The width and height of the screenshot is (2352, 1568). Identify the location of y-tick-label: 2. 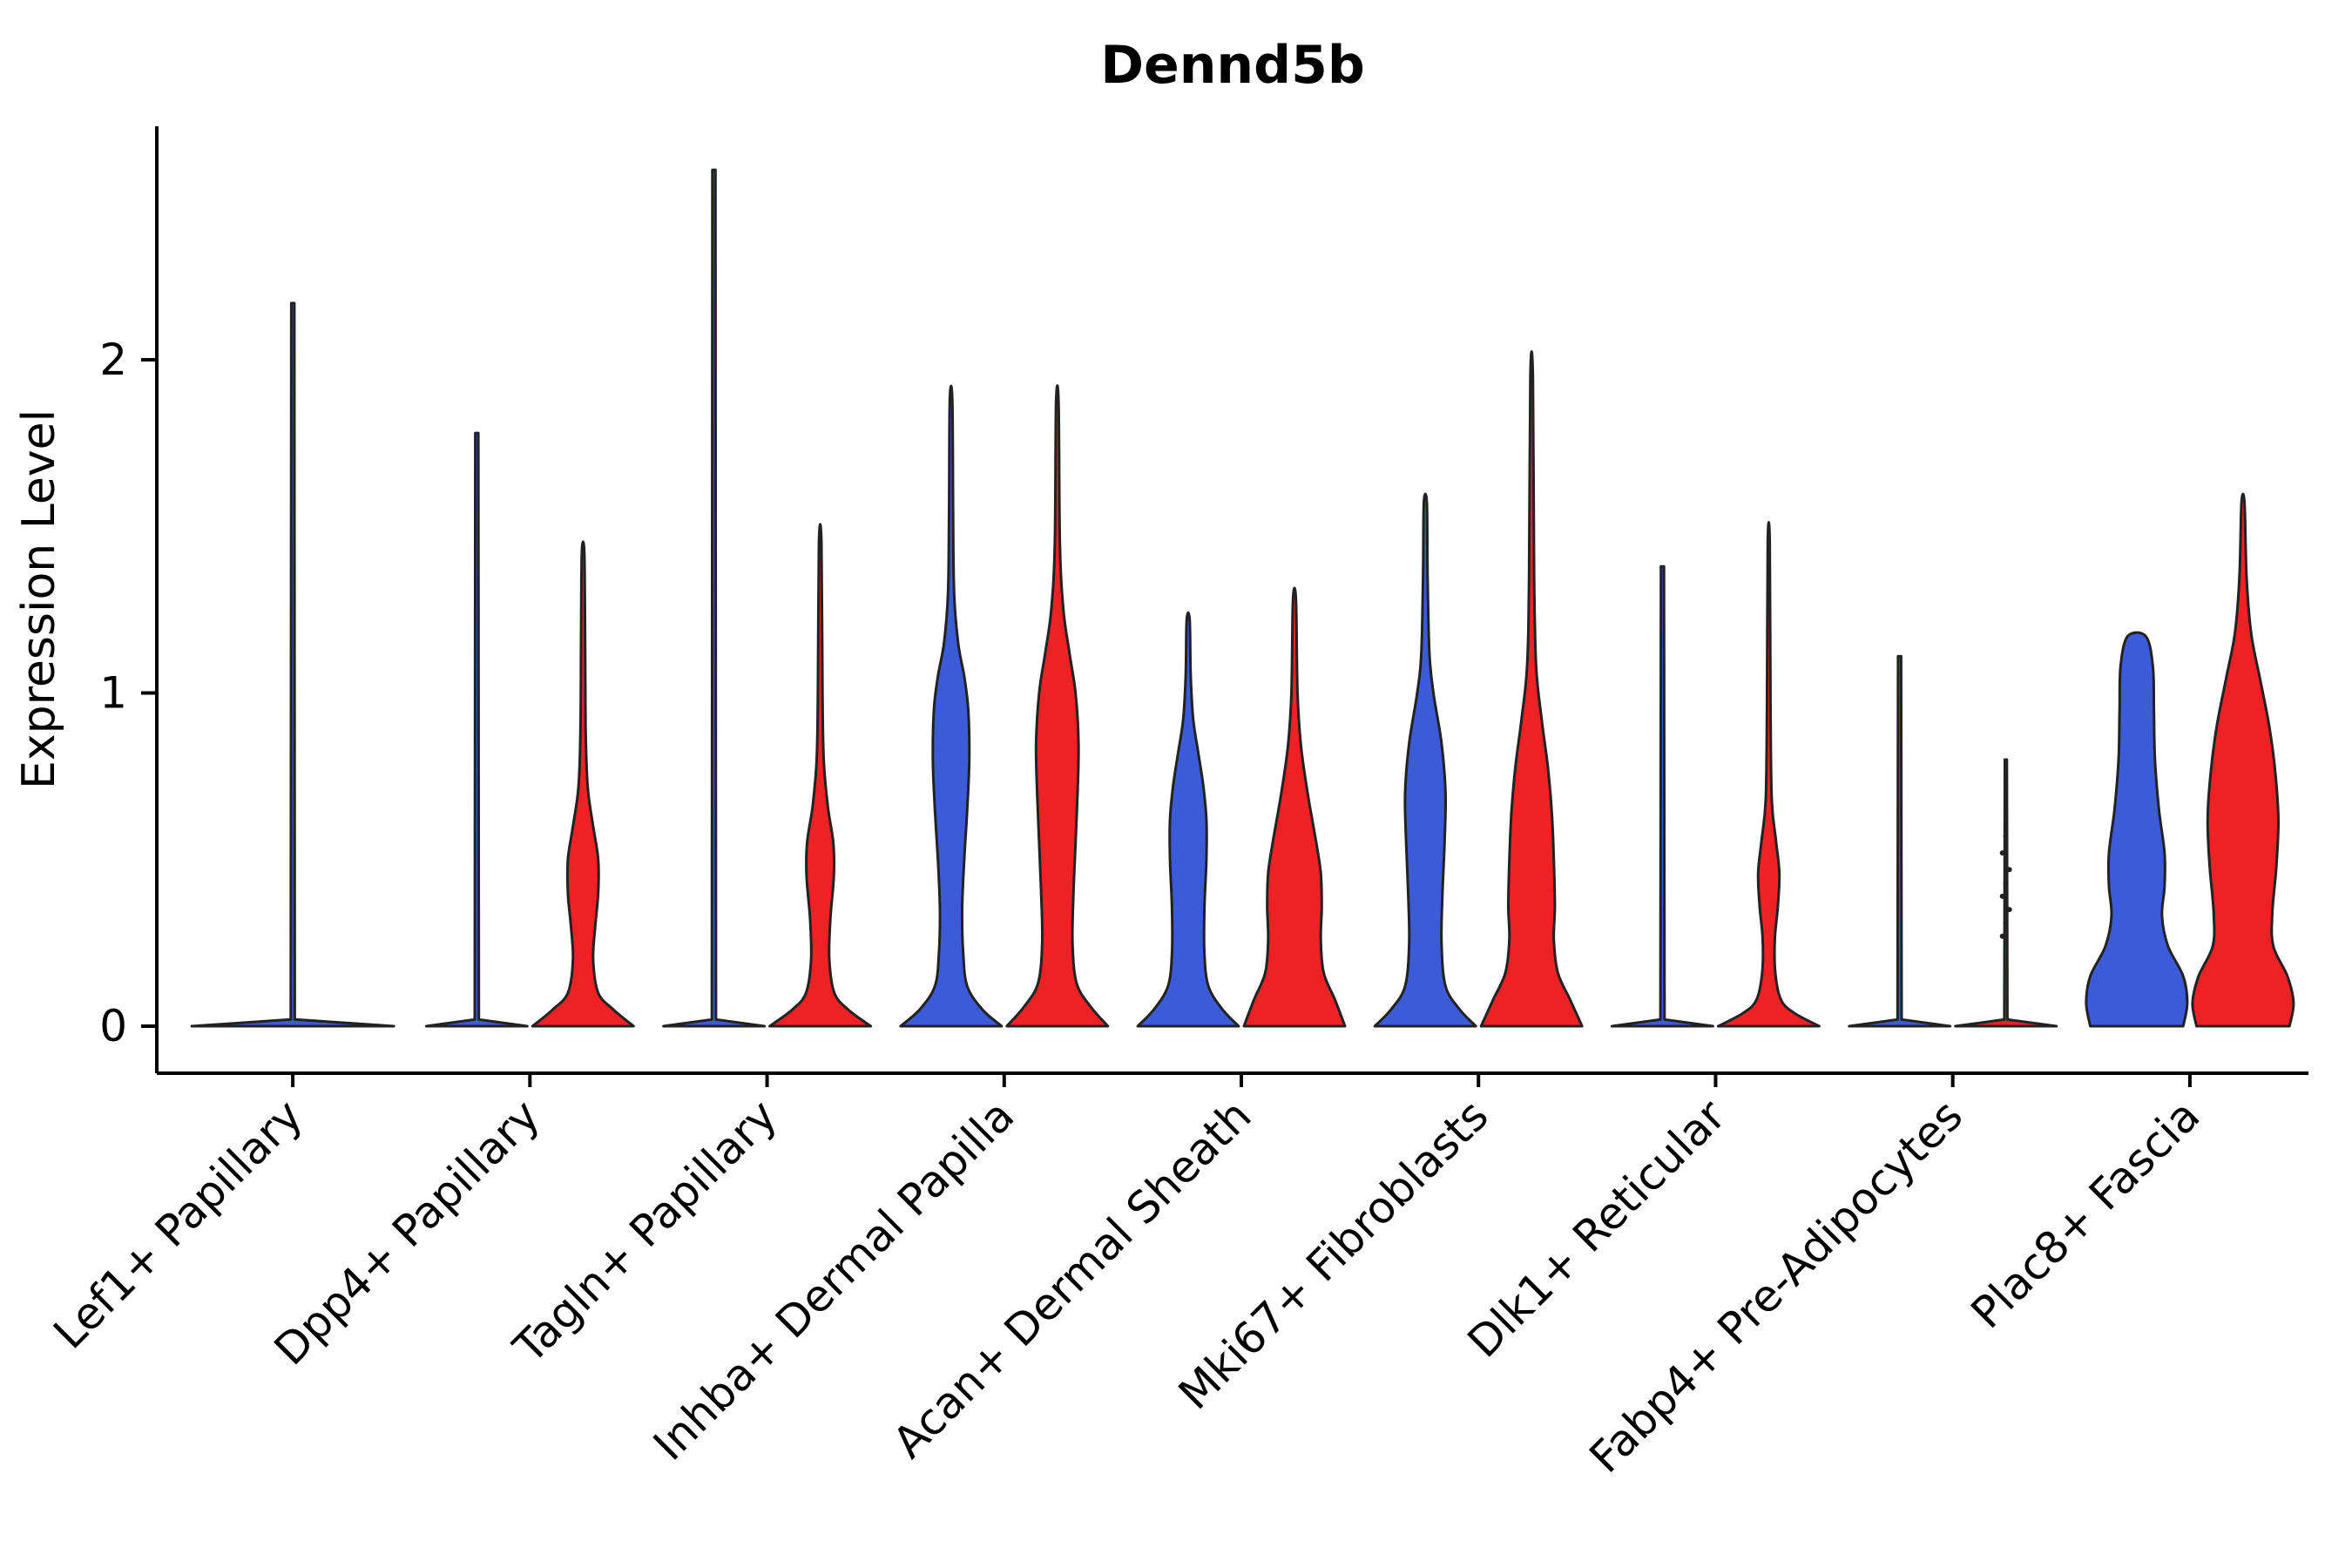
(113, 360).